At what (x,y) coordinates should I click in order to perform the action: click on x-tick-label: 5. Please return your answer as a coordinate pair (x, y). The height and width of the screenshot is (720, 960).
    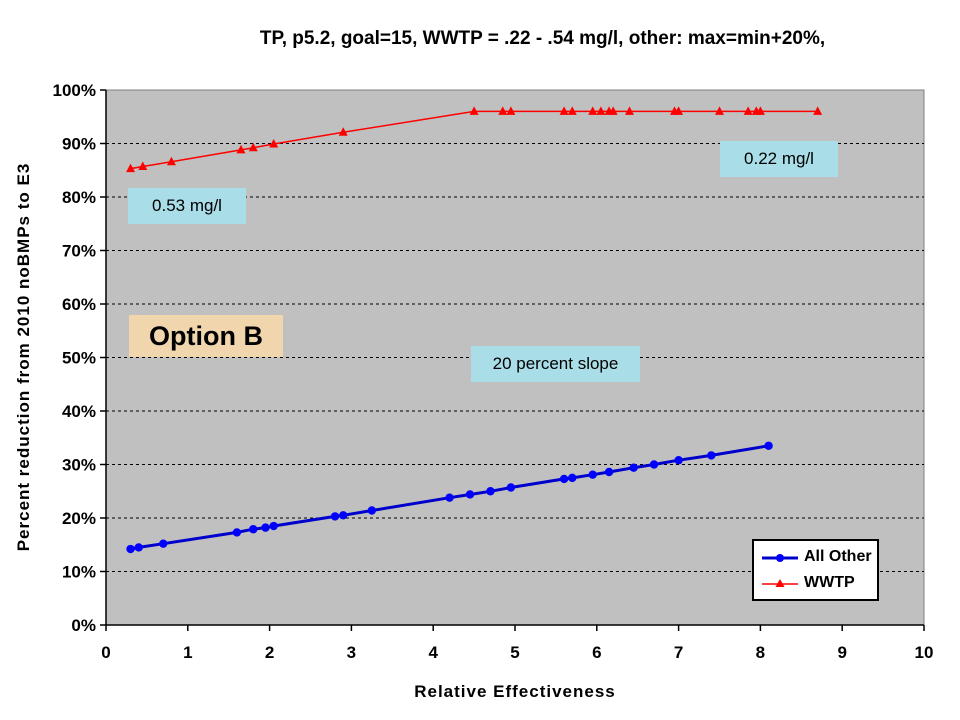
    Looking at the image, I should click on (514, 652).